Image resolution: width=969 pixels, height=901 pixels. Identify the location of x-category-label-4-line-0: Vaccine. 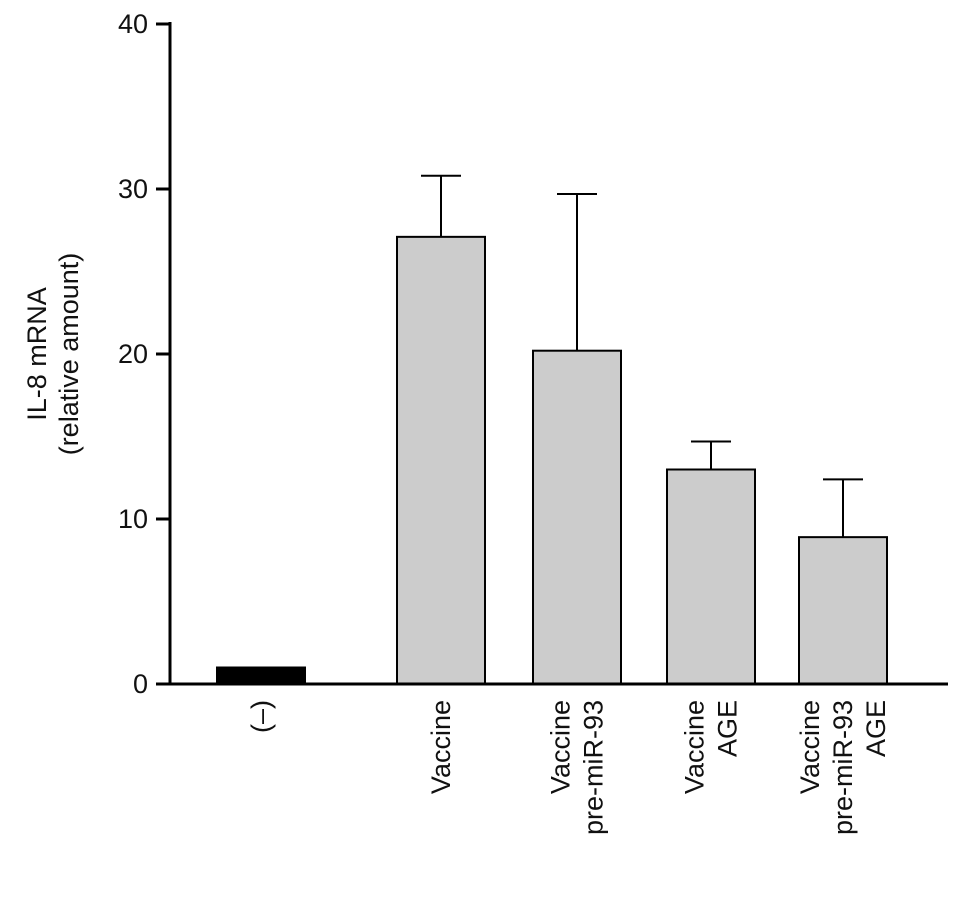
(810, 747).